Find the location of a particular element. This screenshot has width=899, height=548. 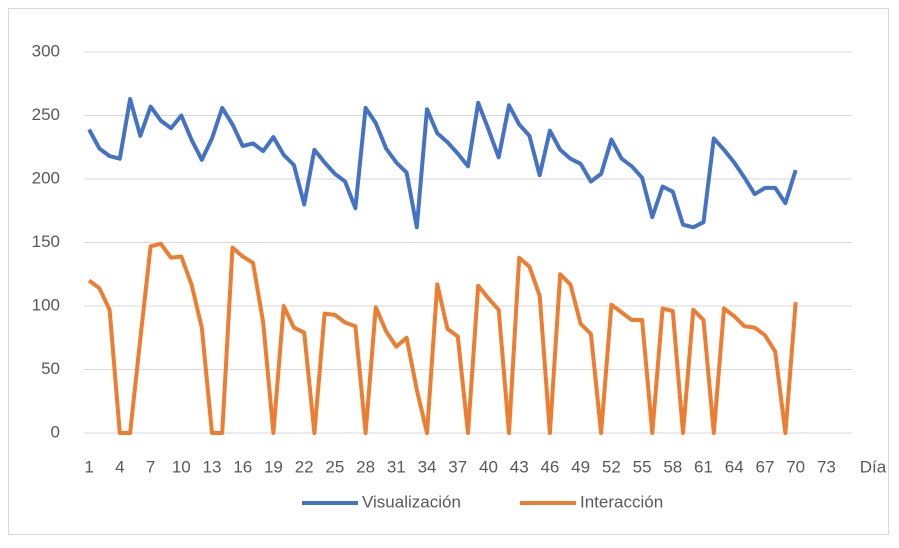

x-tick-label: 1 is located at coordinates (88, 466).